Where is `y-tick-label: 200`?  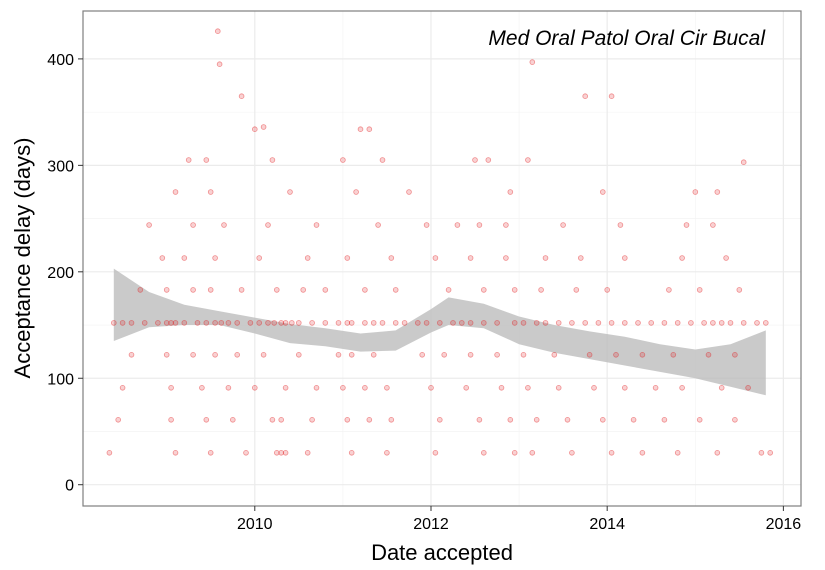
y-tick-label: 200 is located at coordinates (60, 273).